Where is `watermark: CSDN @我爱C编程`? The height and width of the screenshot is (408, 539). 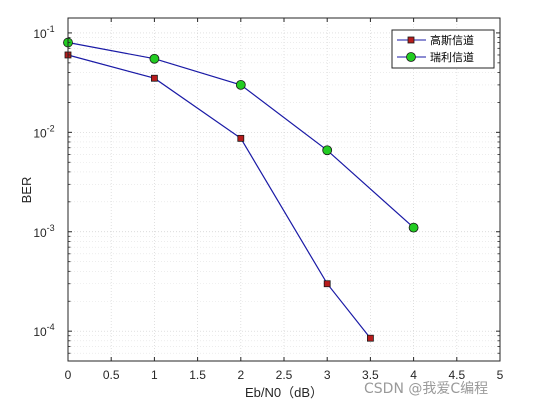 watermark: CSDN @我爱C编程 is located at coordinates (426, 389).